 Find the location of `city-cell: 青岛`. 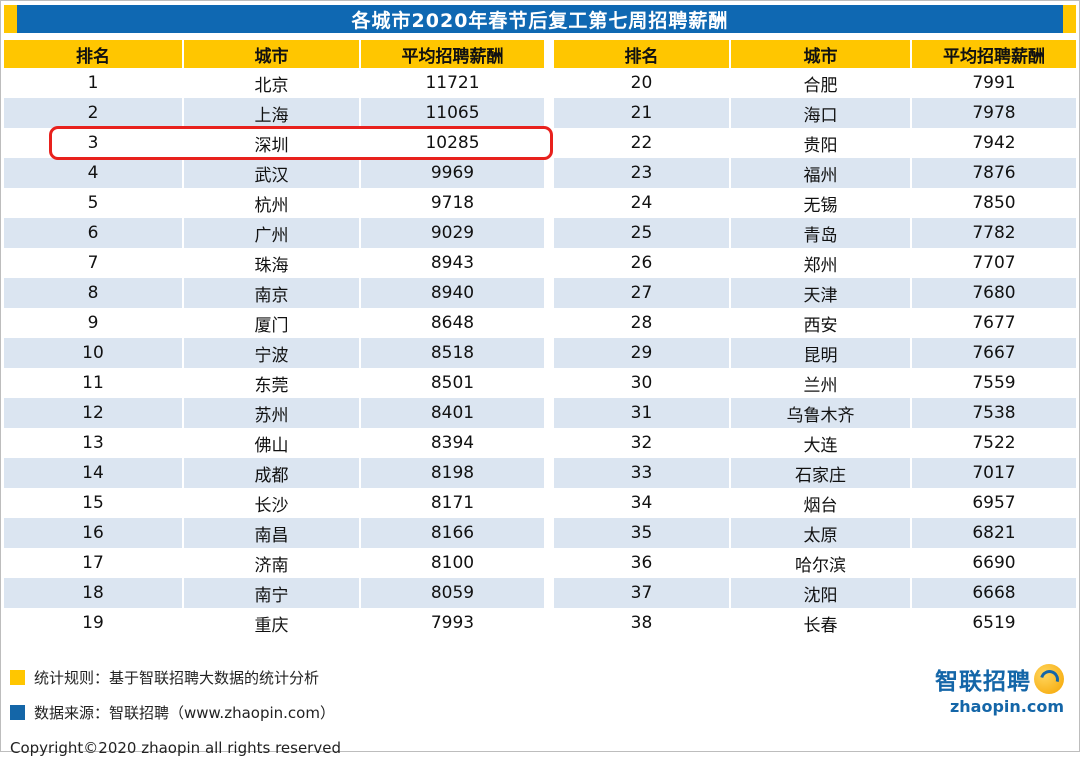

city-cell: 青岛 is located at coordinates (820, 233).